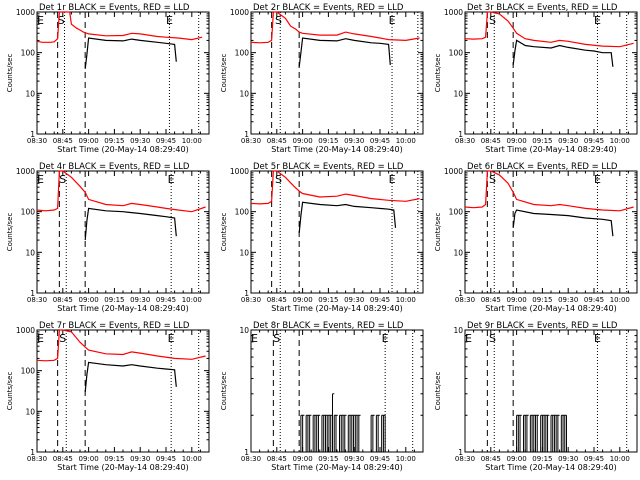  Describe the element at coordinates (542, 326) in the screenshot. I see `chart-title: Det 9r BLACK = Events, RED = LLD` at that location.